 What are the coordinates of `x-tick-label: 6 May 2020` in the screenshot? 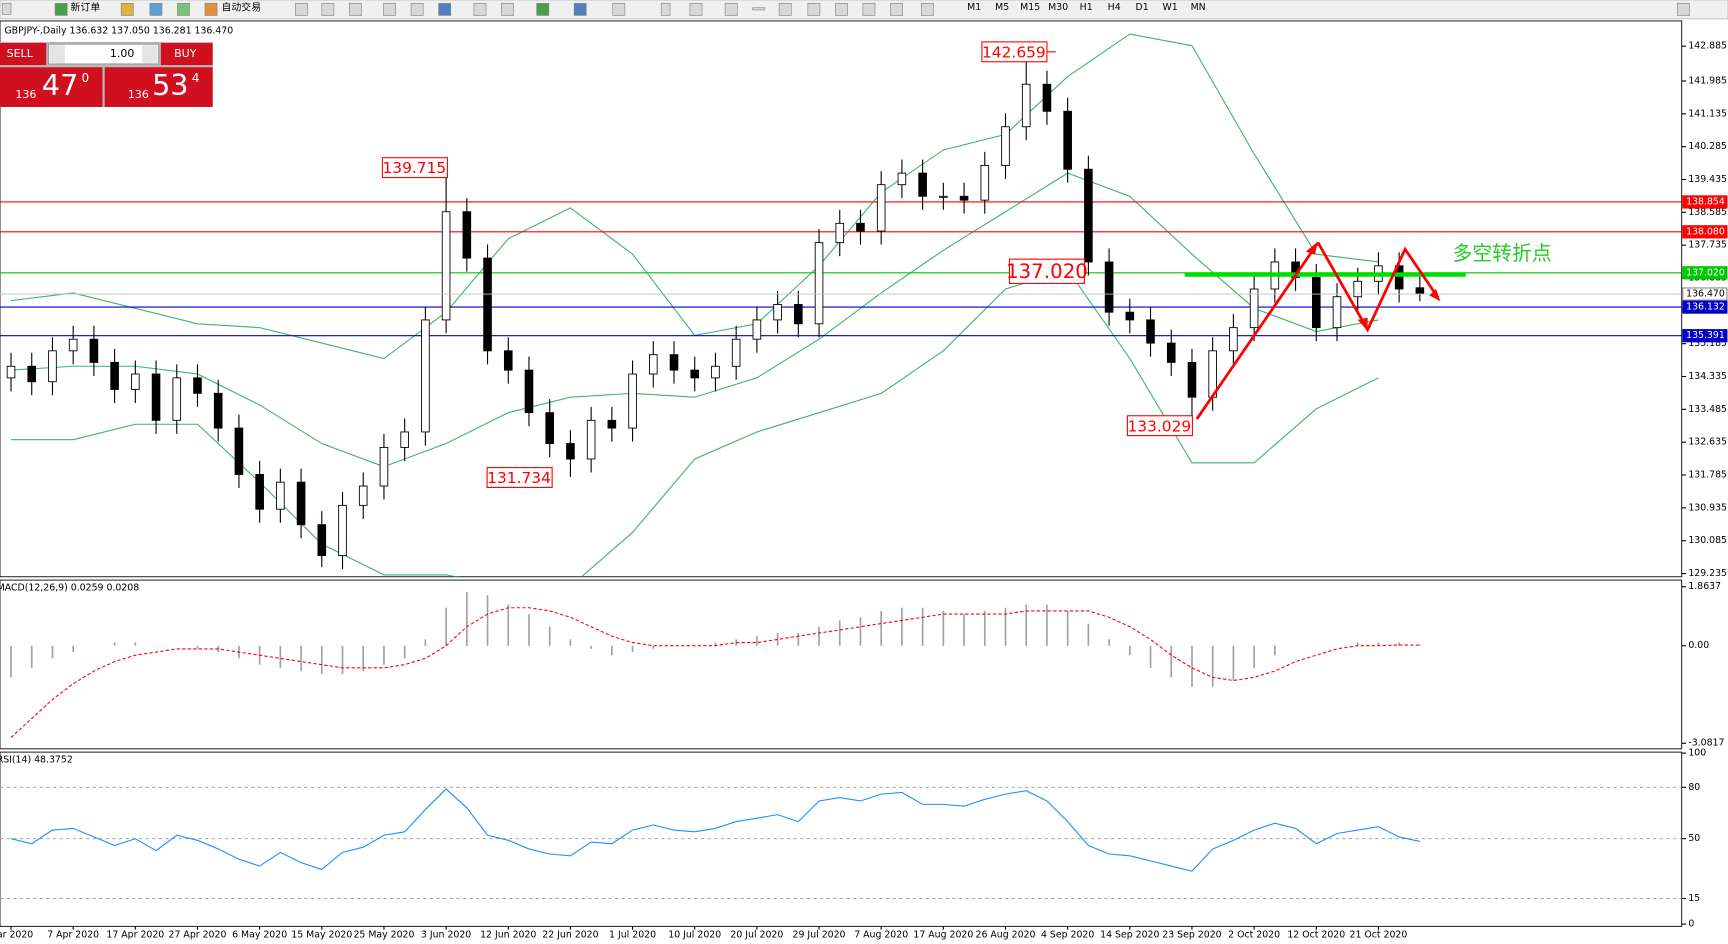 It's located at (259, 935).